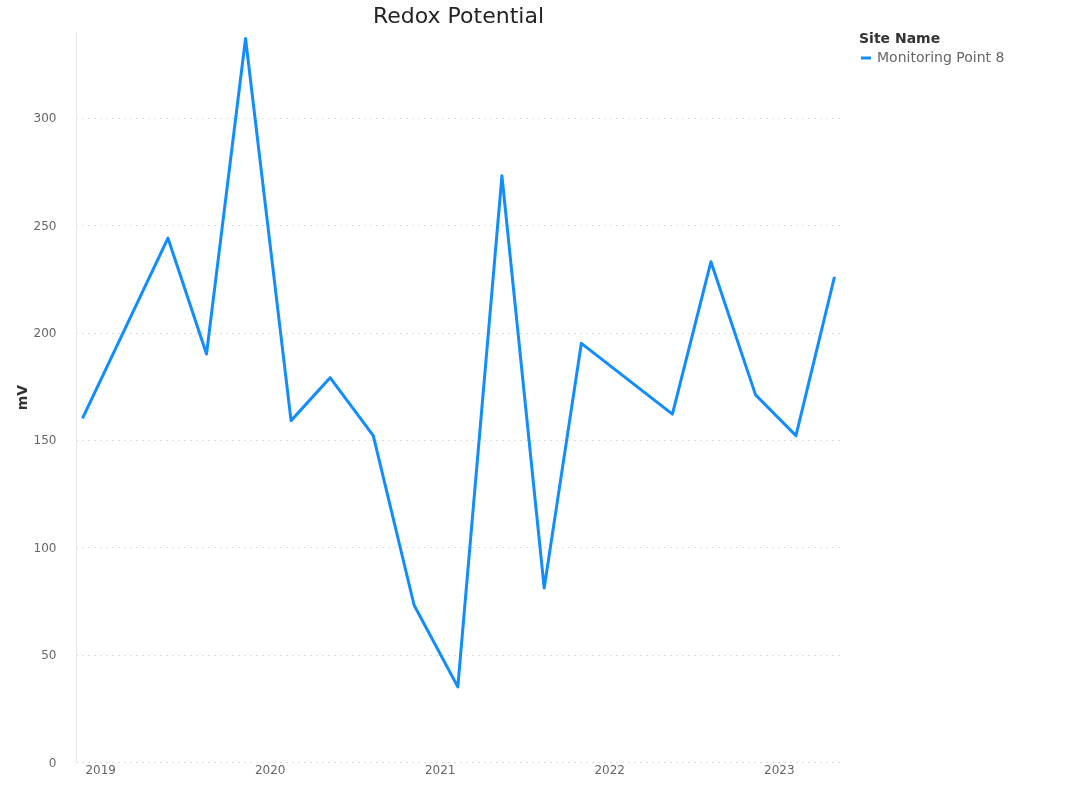 The height and width of the screenshot is (811, 1066). What do you see at coordinates (609, 769) in the screenshot?
I see `x-tick-label: 2022` at bounding box center [609, 769].